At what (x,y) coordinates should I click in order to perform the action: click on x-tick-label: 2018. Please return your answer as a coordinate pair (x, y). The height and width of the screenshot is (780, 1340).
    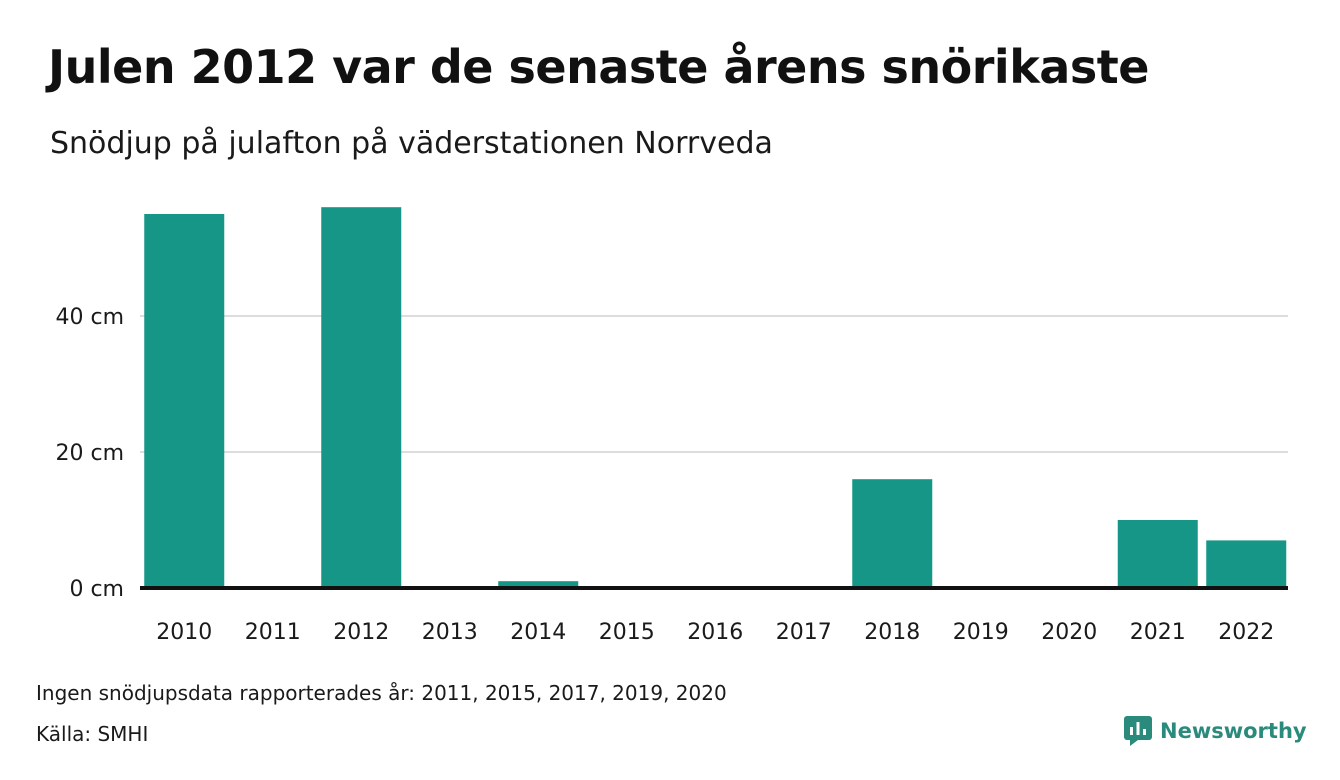
    Looking at the image, I should click on (892, 632).